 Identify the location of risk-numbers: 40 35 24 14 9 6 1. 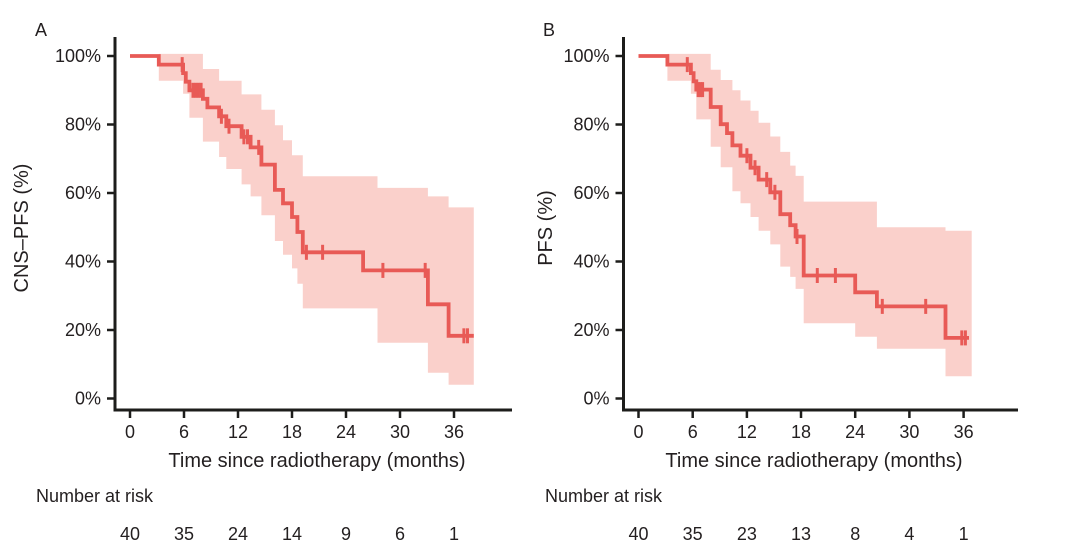
(289, 534).